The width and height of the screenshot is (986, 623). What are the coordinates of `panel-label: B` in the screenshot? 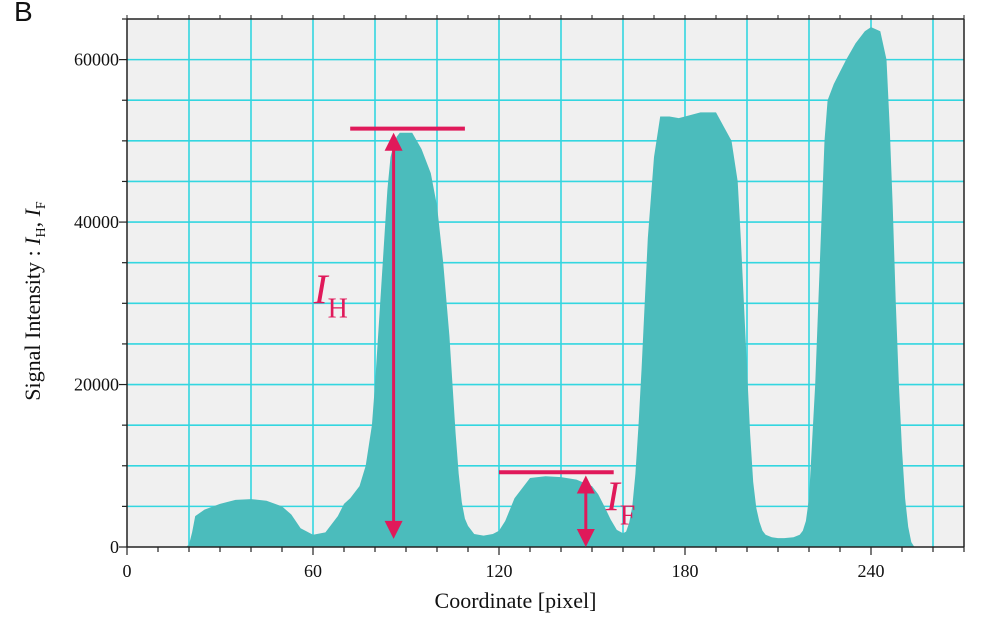 It's located at (23, 13).